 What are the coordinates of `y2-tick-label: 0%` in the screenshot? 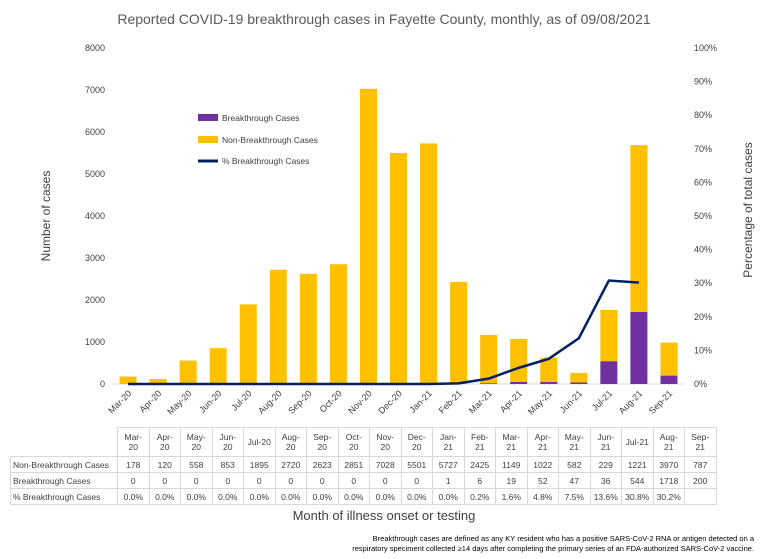 It's located at (700, 384).